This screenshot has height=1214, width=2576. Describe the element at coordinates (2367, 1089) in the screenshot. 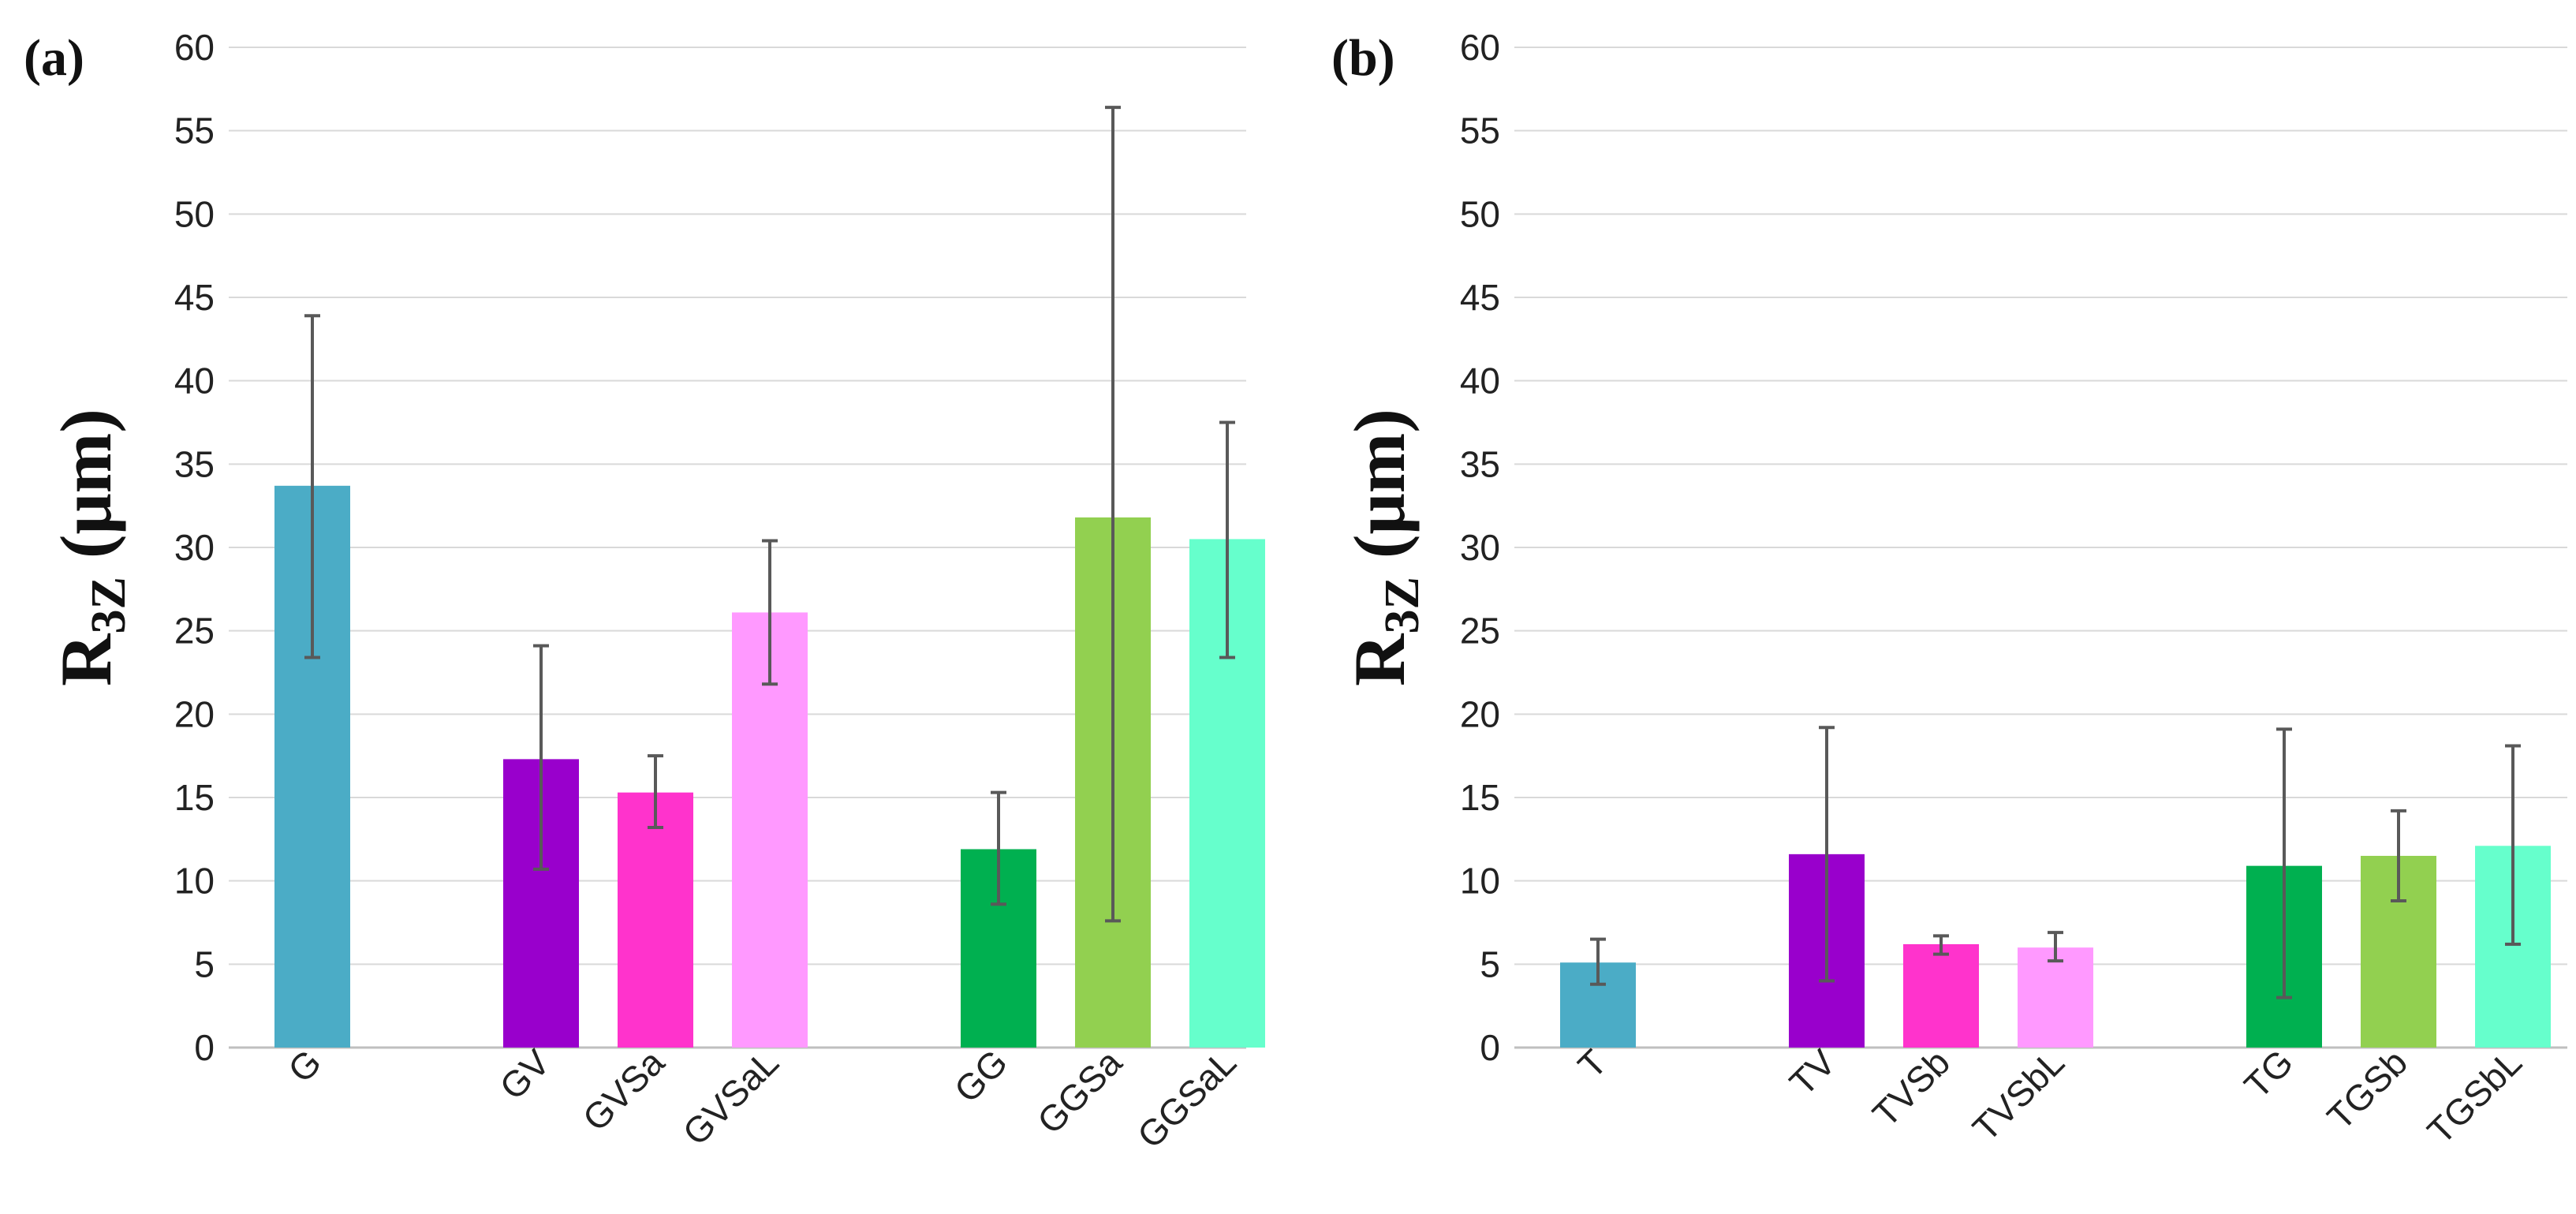

I see `x-tick-label-TGSb: TGSb` at that location.